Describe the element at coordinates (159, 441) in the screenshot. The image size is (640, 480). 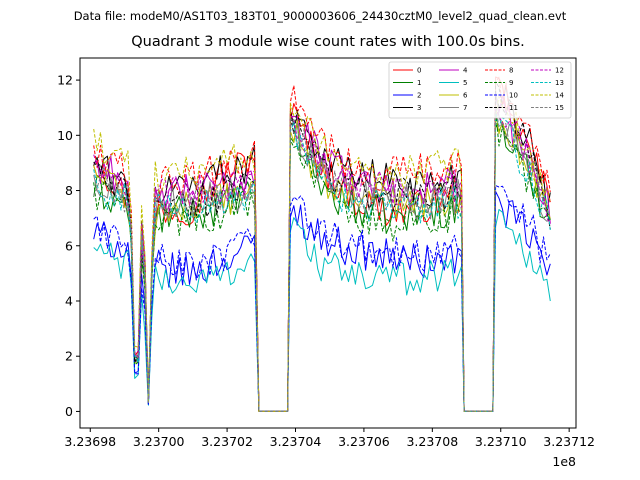
I see `x-tick-label: 3.23700` at that location.